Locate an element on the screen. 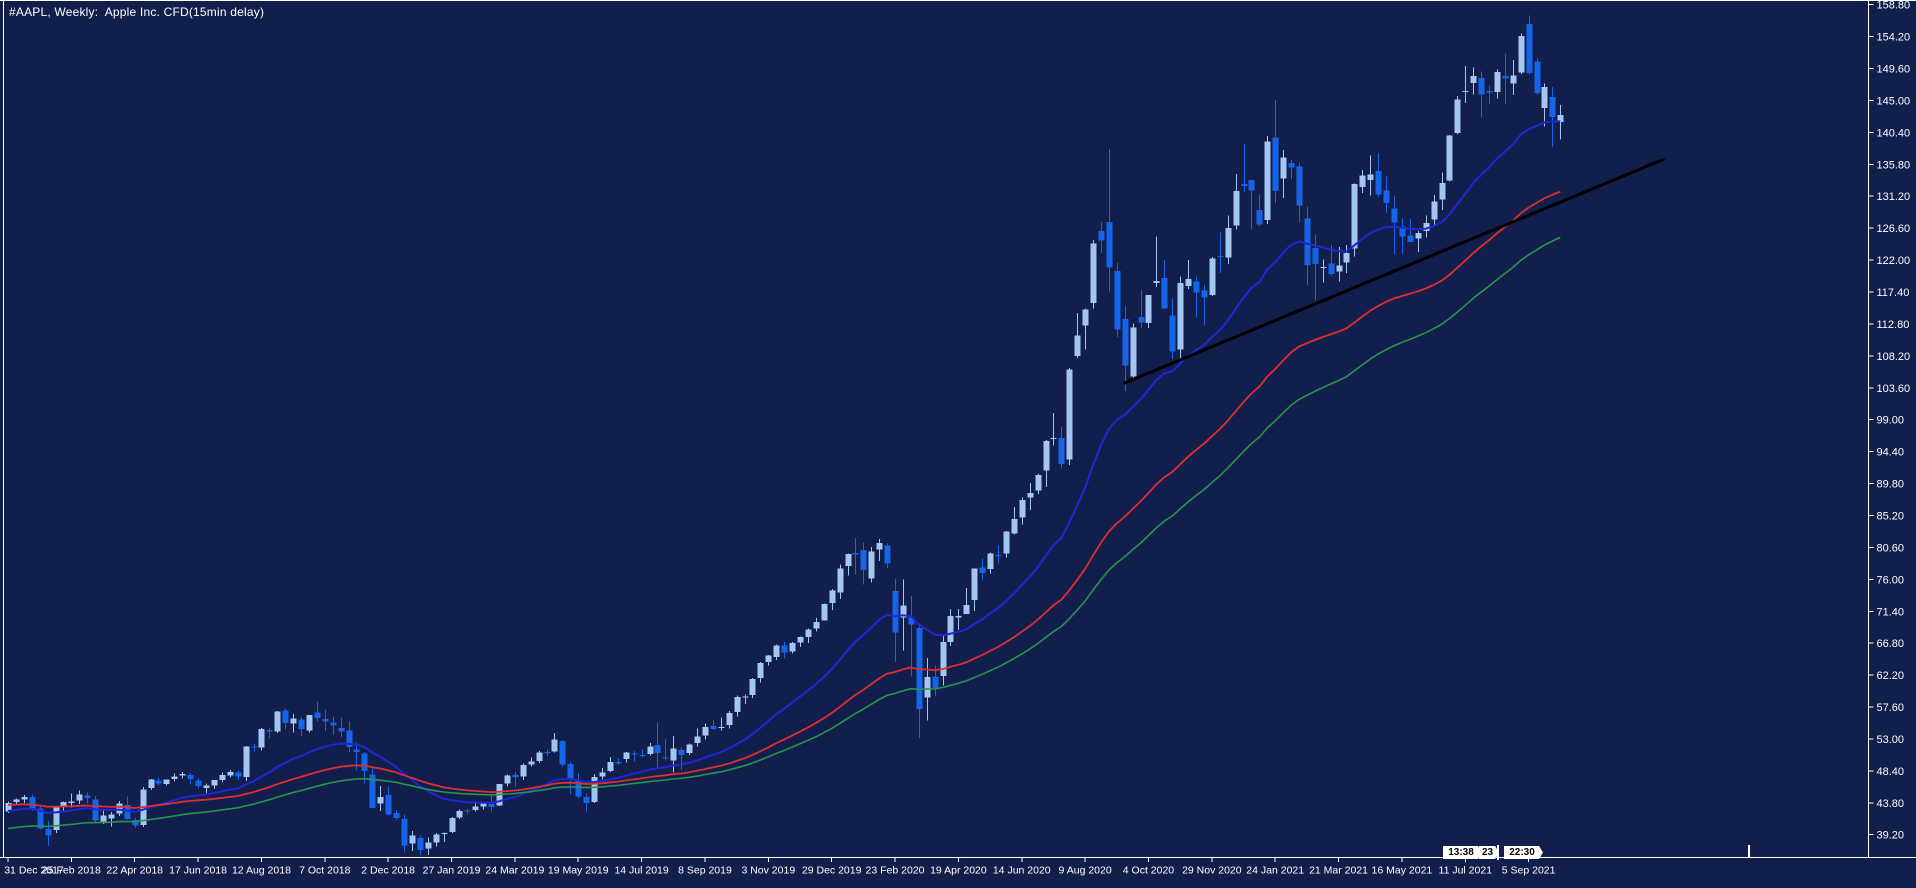 The image size is (1916, 888). date-axis-label: 9 Aug 2020 is located at coordinates (1085, 871).